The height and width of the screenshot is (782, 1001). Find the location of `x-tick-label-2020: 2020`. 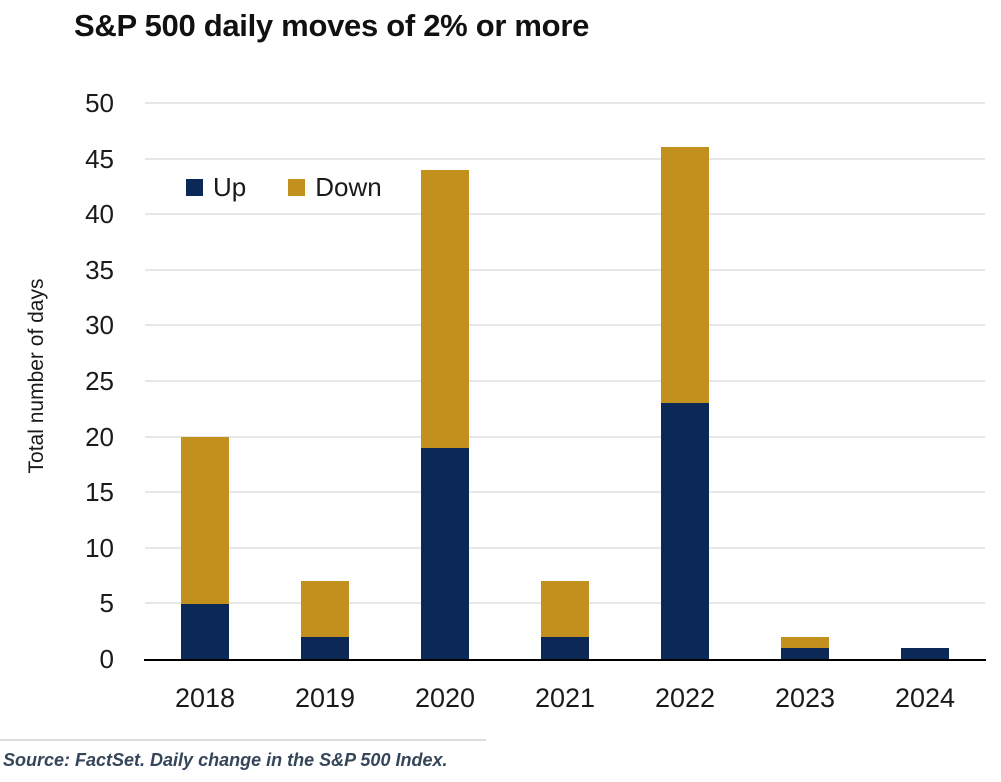

x-tick-label-2020: 2020 is located at coordinates (445, 698).